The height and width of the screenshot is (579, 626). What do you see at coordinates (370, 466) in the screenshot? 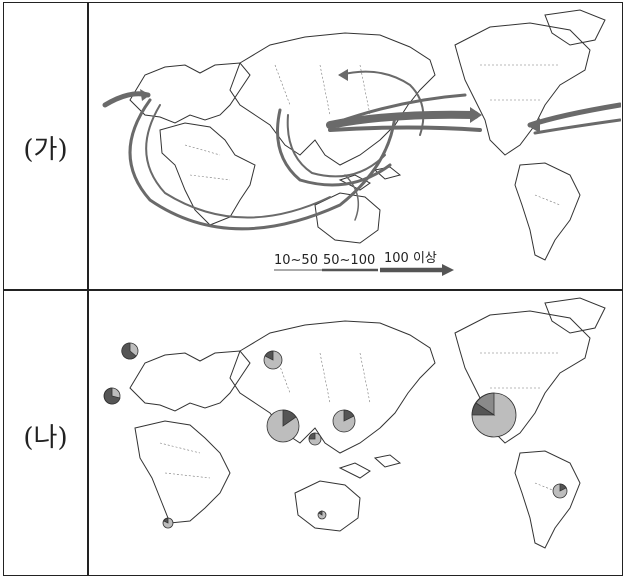
I see `sea-islands-outline-b` at bounding box center [370, 466].